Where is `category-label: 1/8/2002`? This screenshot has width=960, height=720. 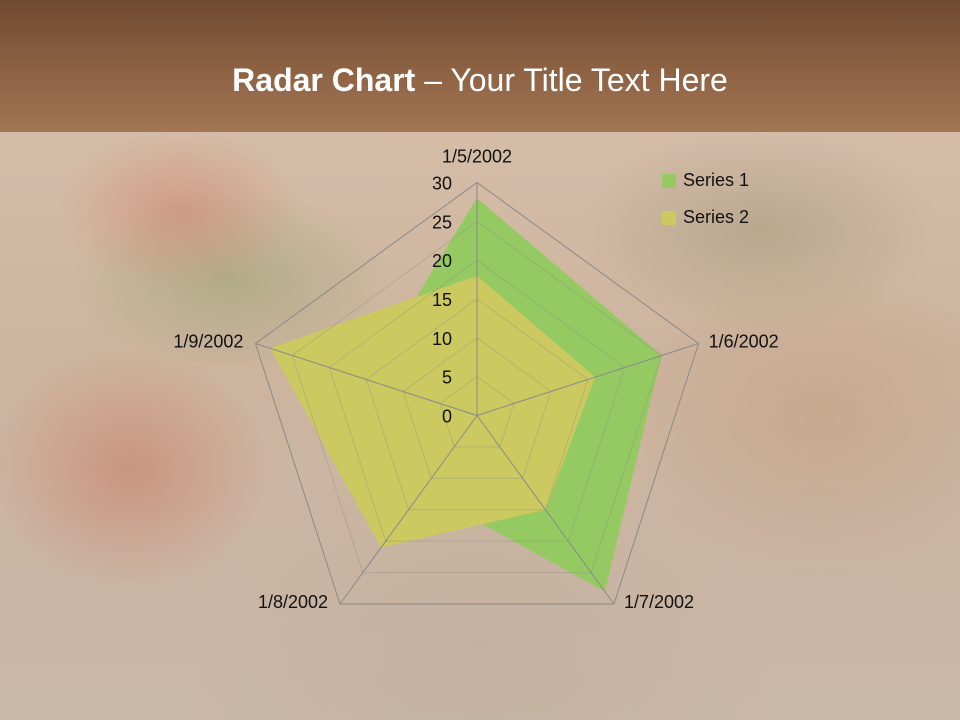
category-label: 1/8/2002 is located at coordinates (293, 602).